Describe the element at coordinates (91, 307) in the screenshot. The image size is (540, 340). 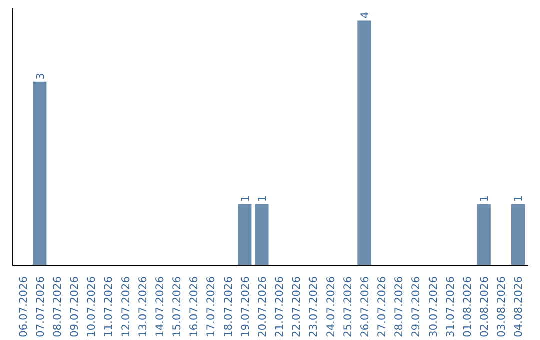
I see `x-tick-label: 10.07.2026` at that location.